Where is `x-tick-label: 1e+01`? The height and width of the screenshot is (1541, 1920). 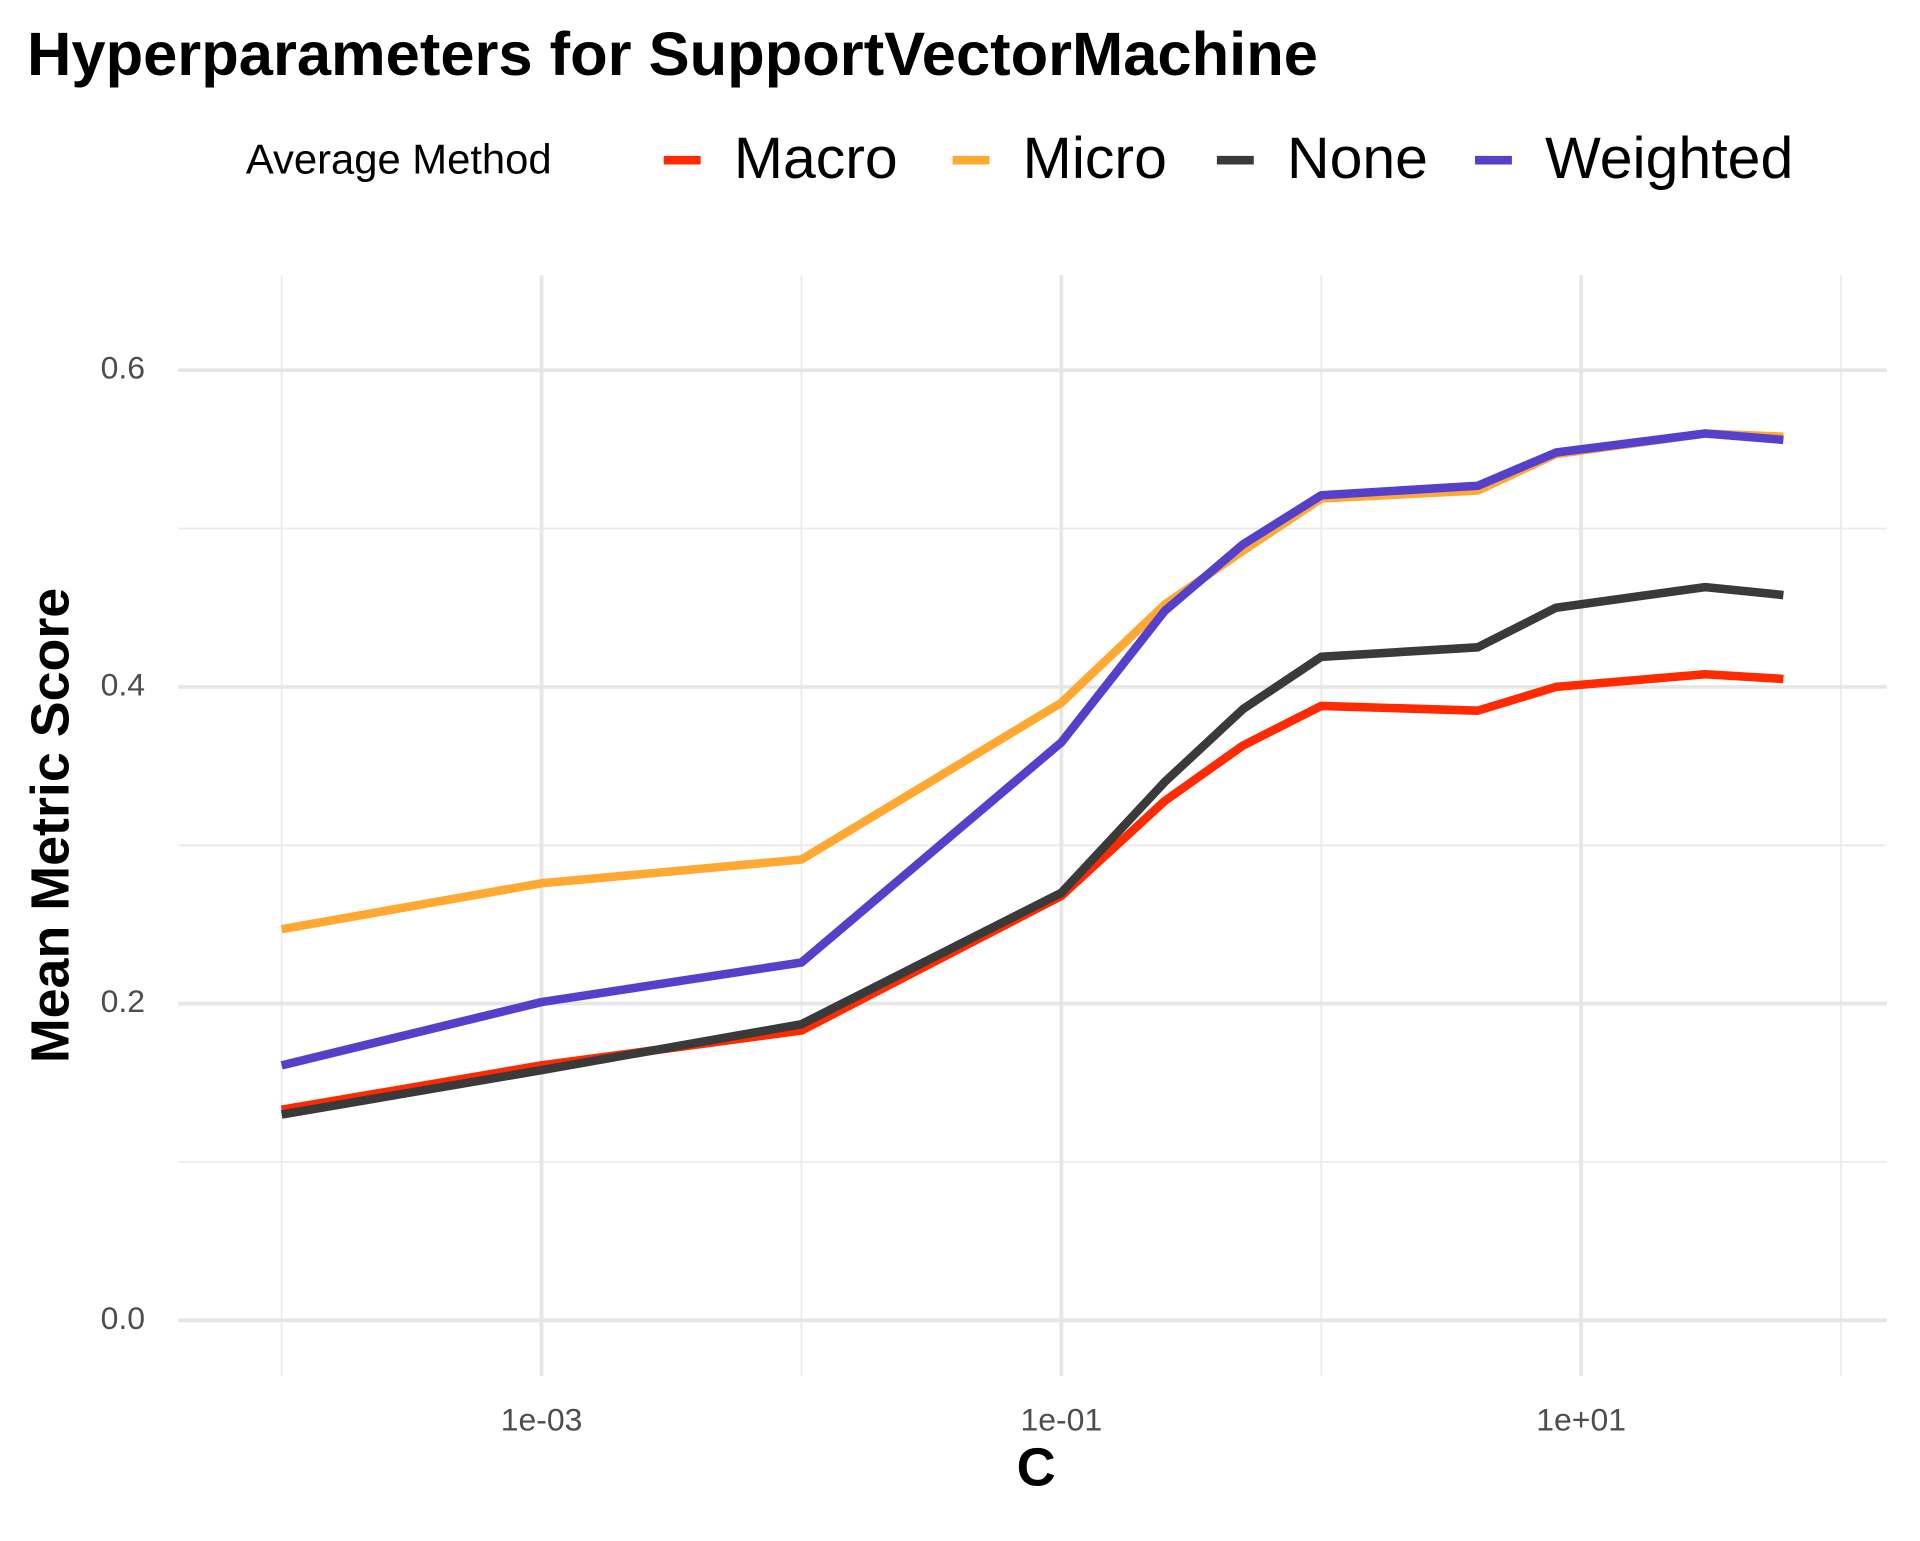 x-tick-label: 1e+01 is located at coordinates (1581, 1420).